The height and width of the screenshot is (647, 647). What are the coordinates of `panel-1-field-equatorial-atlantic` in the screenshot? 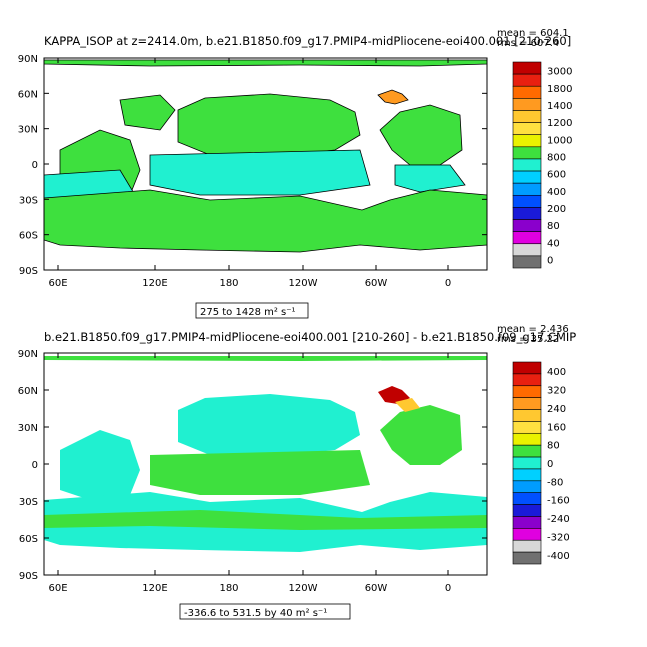 It's located at (430, 178).